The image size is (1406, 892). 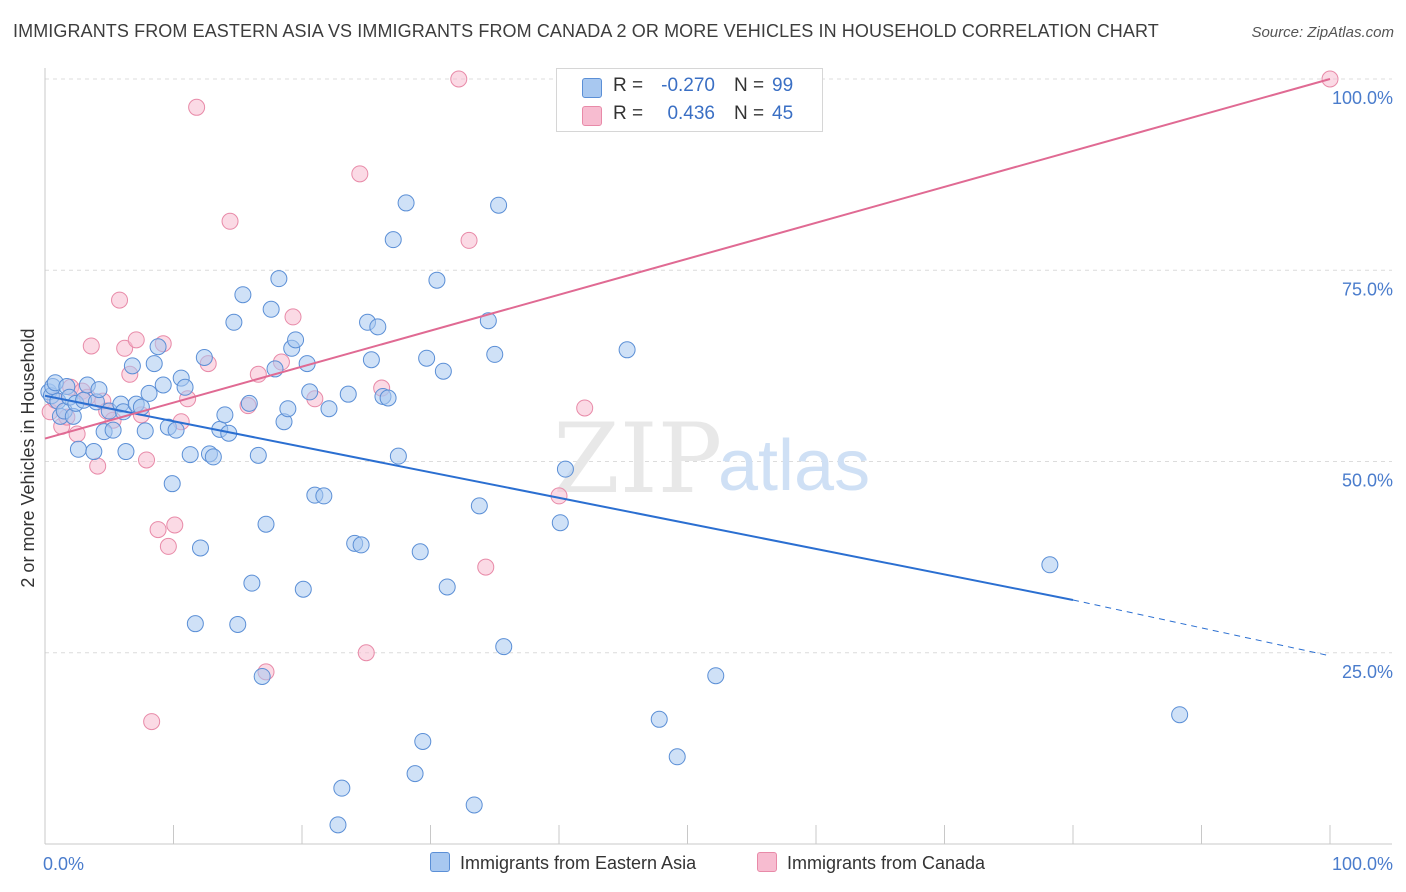 I want to click on legend-r-value: -0.270, so click(x=688, y=85).